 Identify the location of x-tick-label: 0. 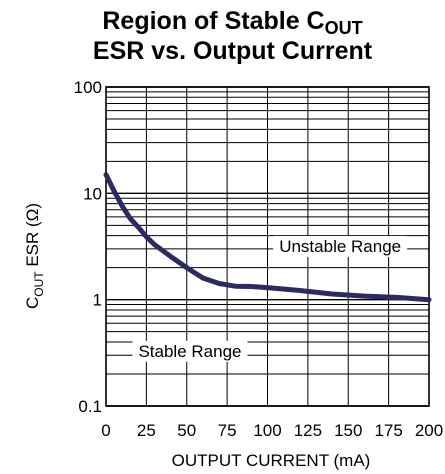
(105, 430).